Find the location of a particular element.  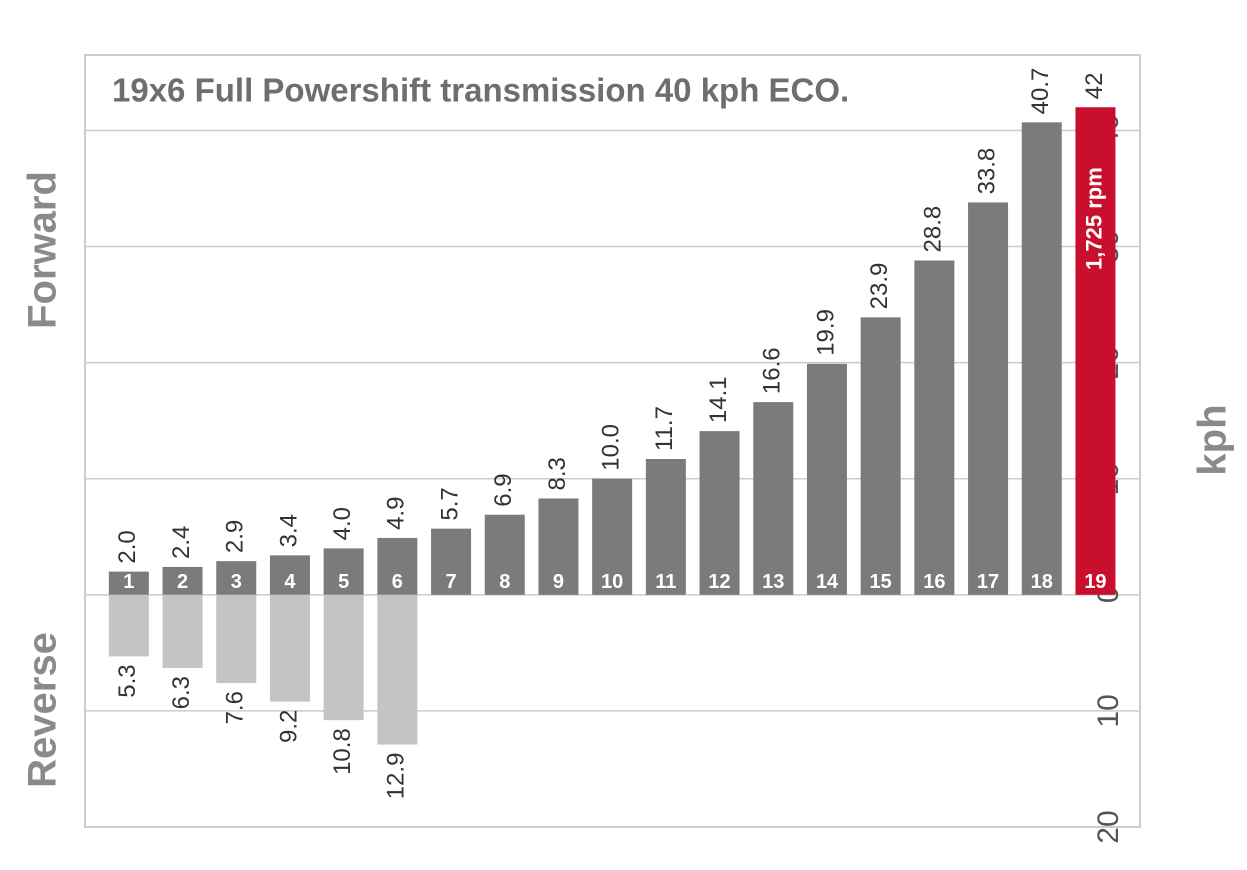

value-label: 9.2 is located at coordinates (288, 726).